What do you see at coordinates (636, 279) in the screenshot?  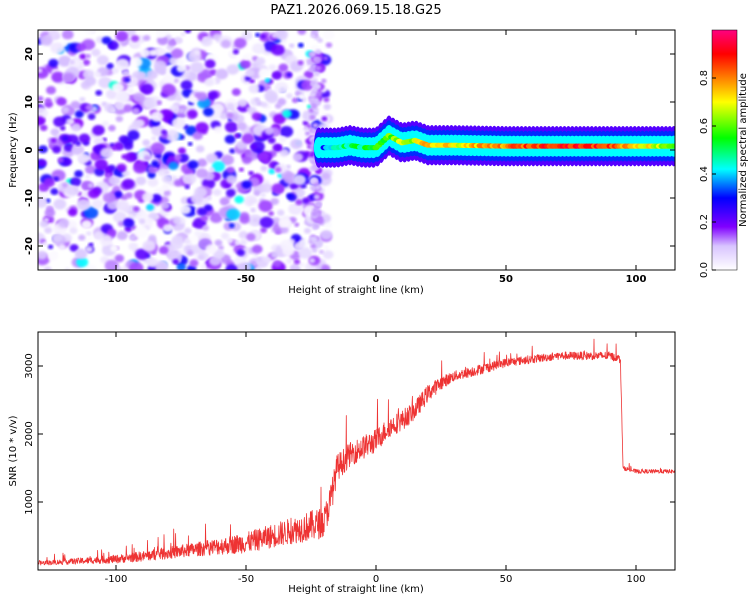 I see `x-tick-label: 100` at bounding box center [636, 279].